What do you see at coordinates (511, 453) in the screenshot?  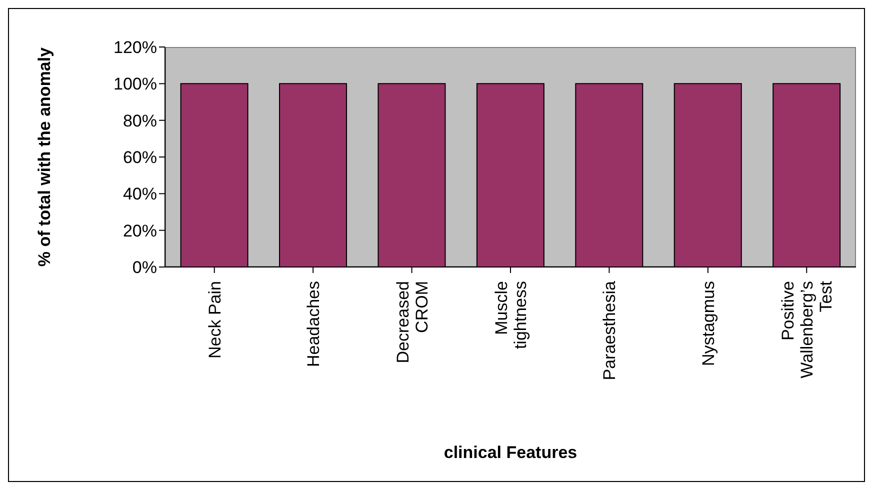 I see `x-axis-title: clinical Features` at bounding box center [511, 453].